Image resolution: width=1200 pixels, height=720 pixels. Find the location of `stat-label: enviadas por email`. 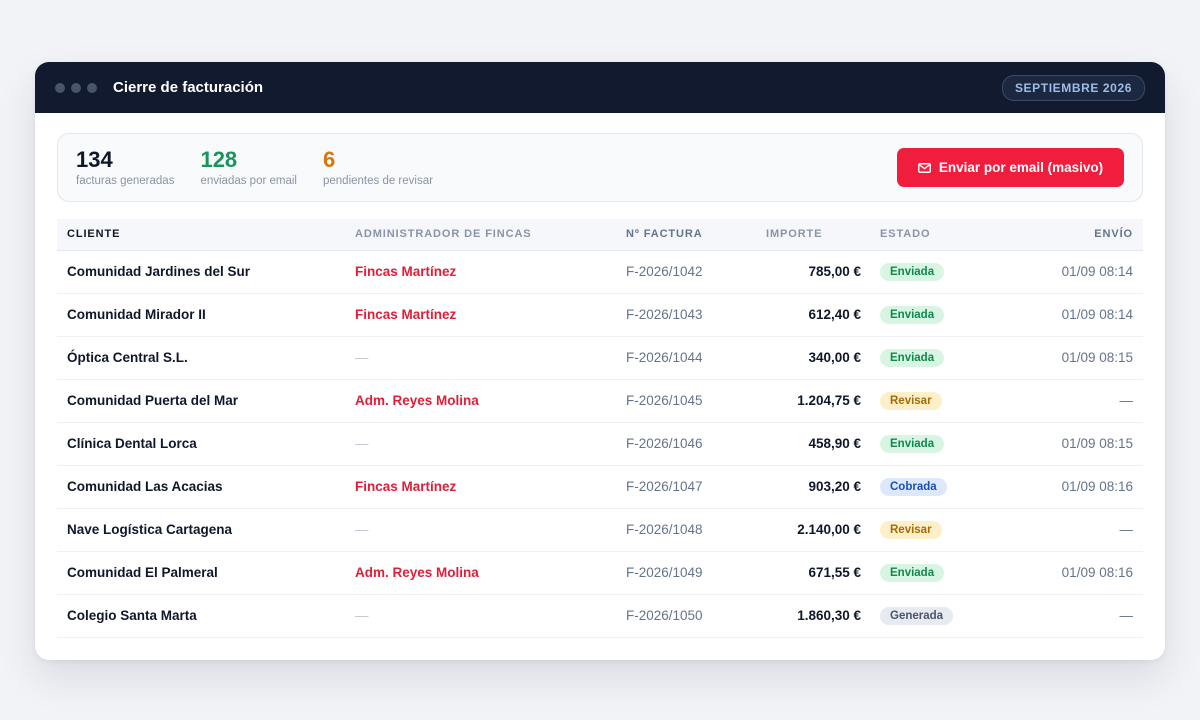

stat-label: enviadas por email is located at coordinates (248, 181).